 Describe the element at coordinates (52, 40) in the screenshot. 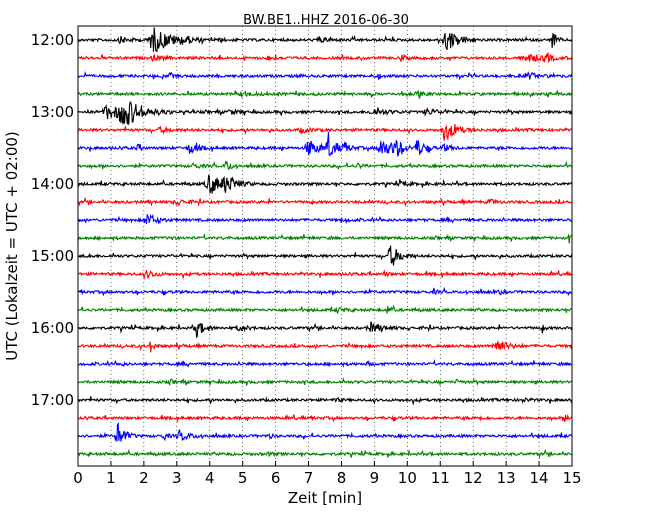

I see `y-tick-label: 12:00` at that location.